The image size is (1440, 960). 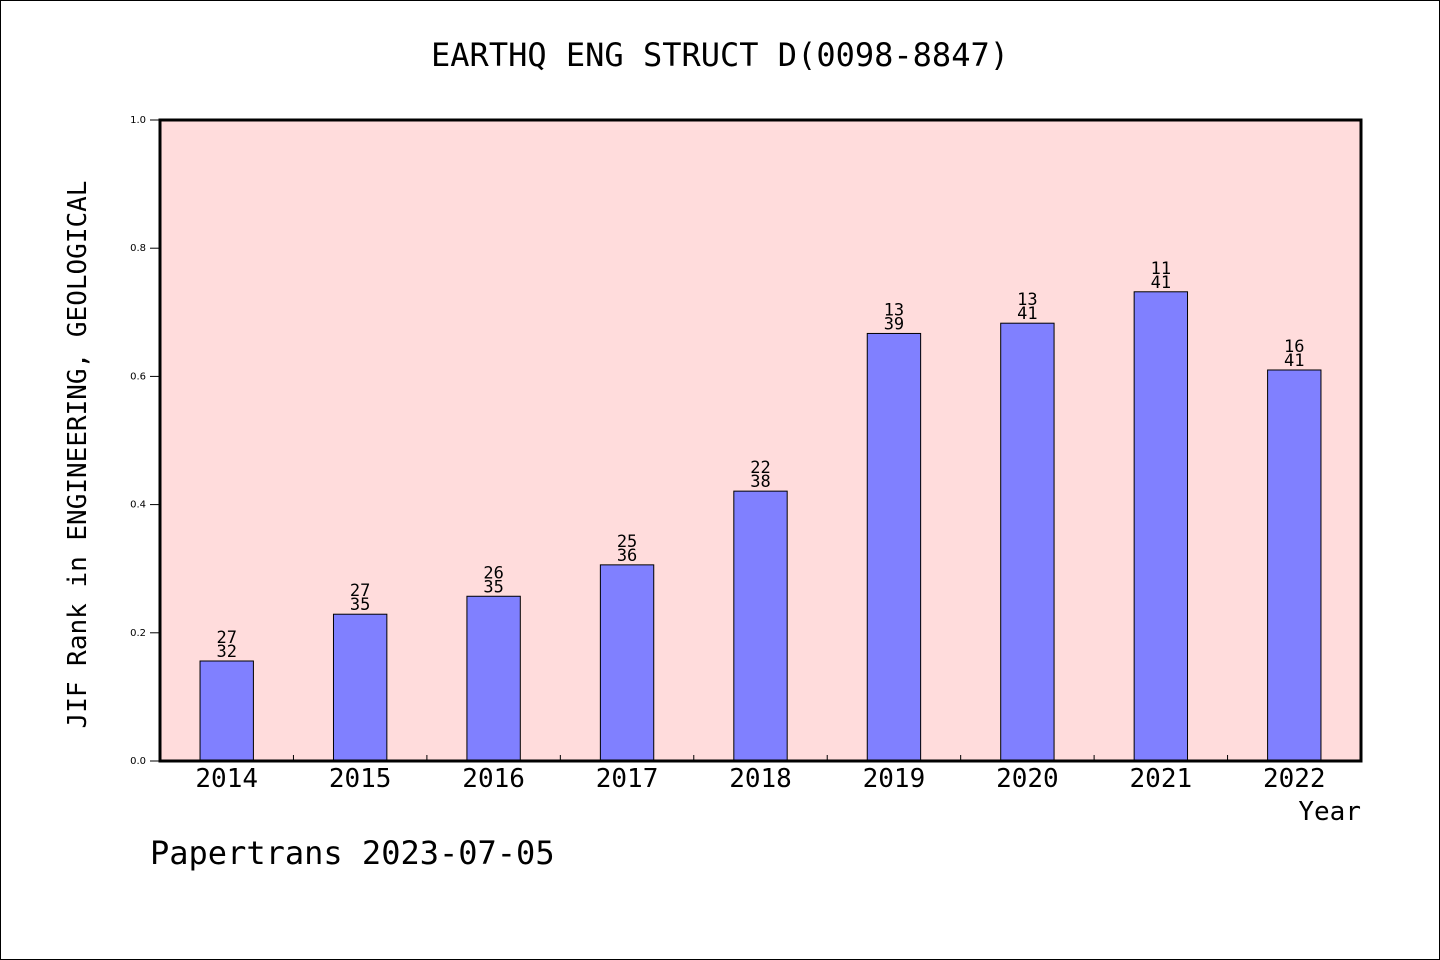 I want to click on x-tick-label: 2022, so click(x=1294, y=779).